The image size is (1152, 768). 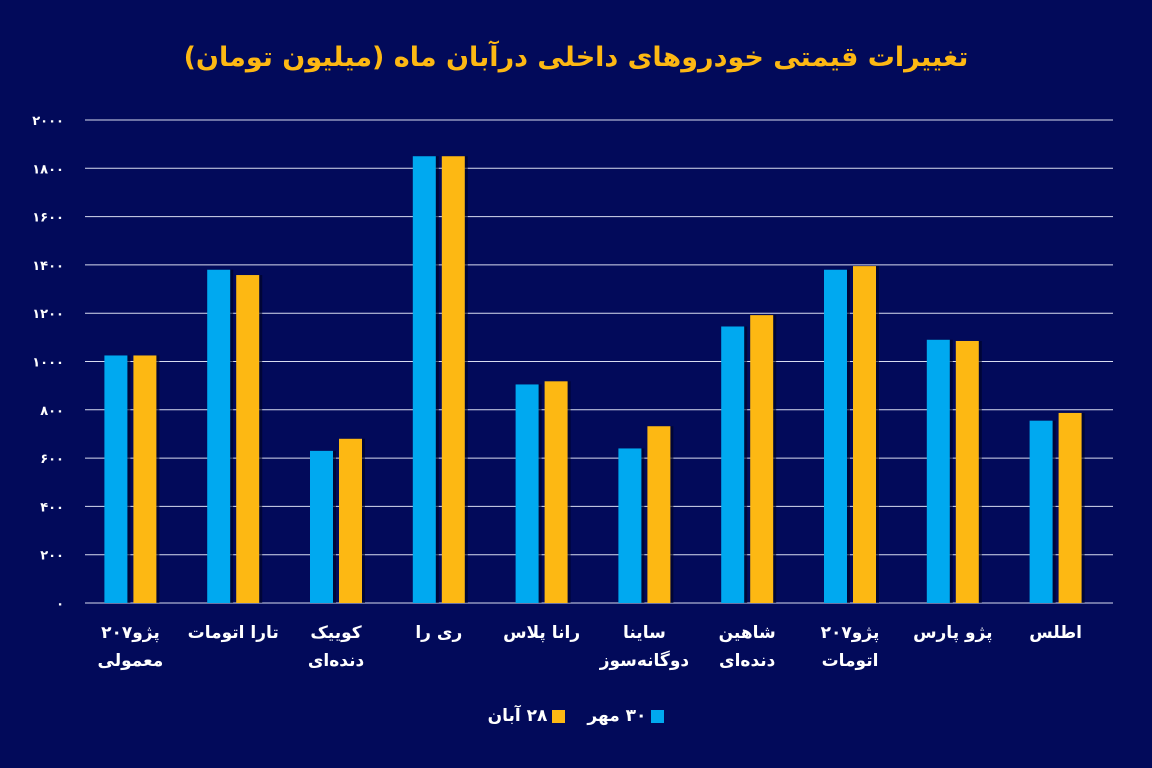 What do you see at coordinates (850, 661) in the screenshot?
I see `x-tick-label: اتومات` at bounding box center [850, 661].